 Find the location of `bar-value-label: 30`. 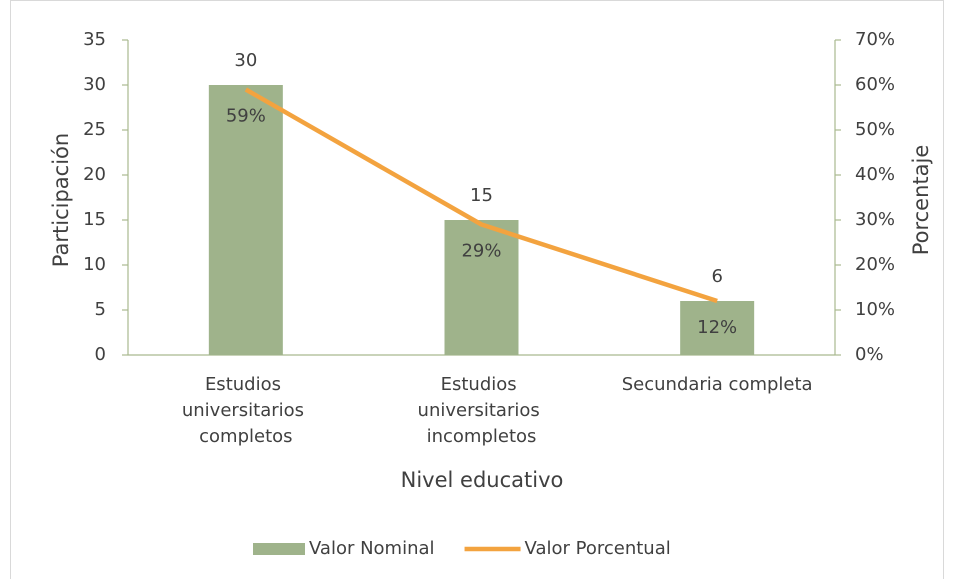

bar-value-label: 30 is located at coordinates (245, 60).